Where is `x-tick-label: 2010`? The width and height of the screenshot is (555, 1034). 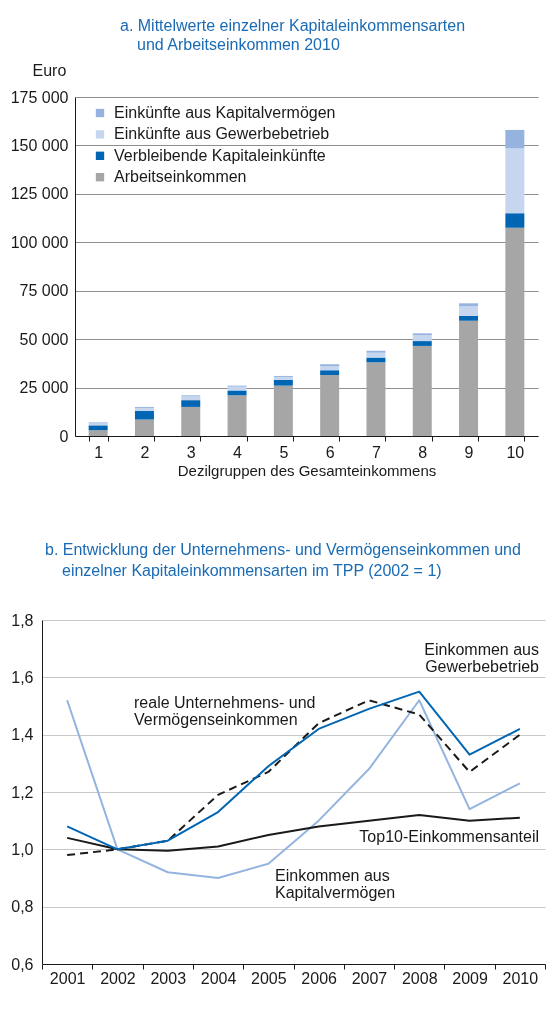
x-tick-label: 2010 is located at coordinates (520, 978).